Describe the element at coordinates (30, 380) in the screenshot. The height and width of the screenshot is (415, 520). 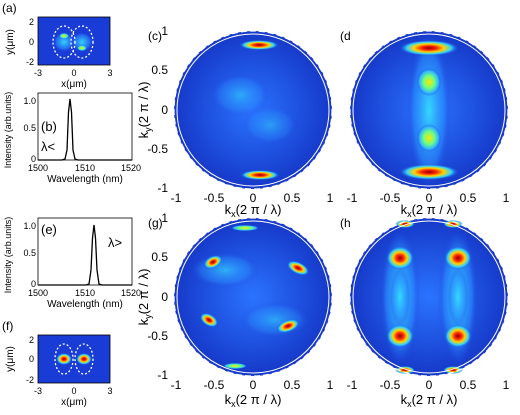
I see `y-tick: -2` at that location.